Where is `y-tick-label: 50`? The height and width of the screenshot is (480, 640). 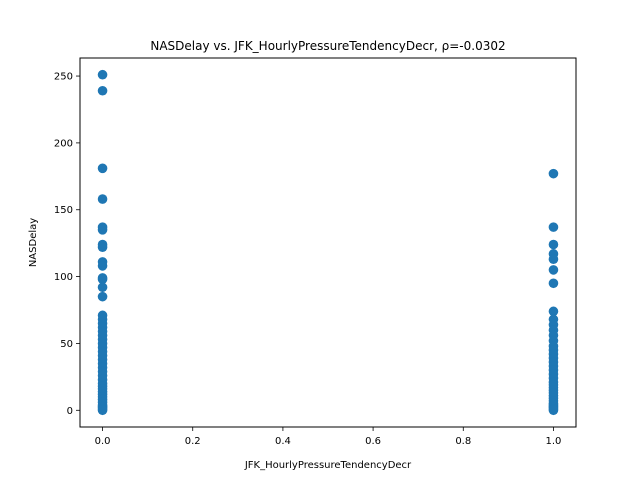
y-tick-label: 50 is located at coordinates (66, 344).